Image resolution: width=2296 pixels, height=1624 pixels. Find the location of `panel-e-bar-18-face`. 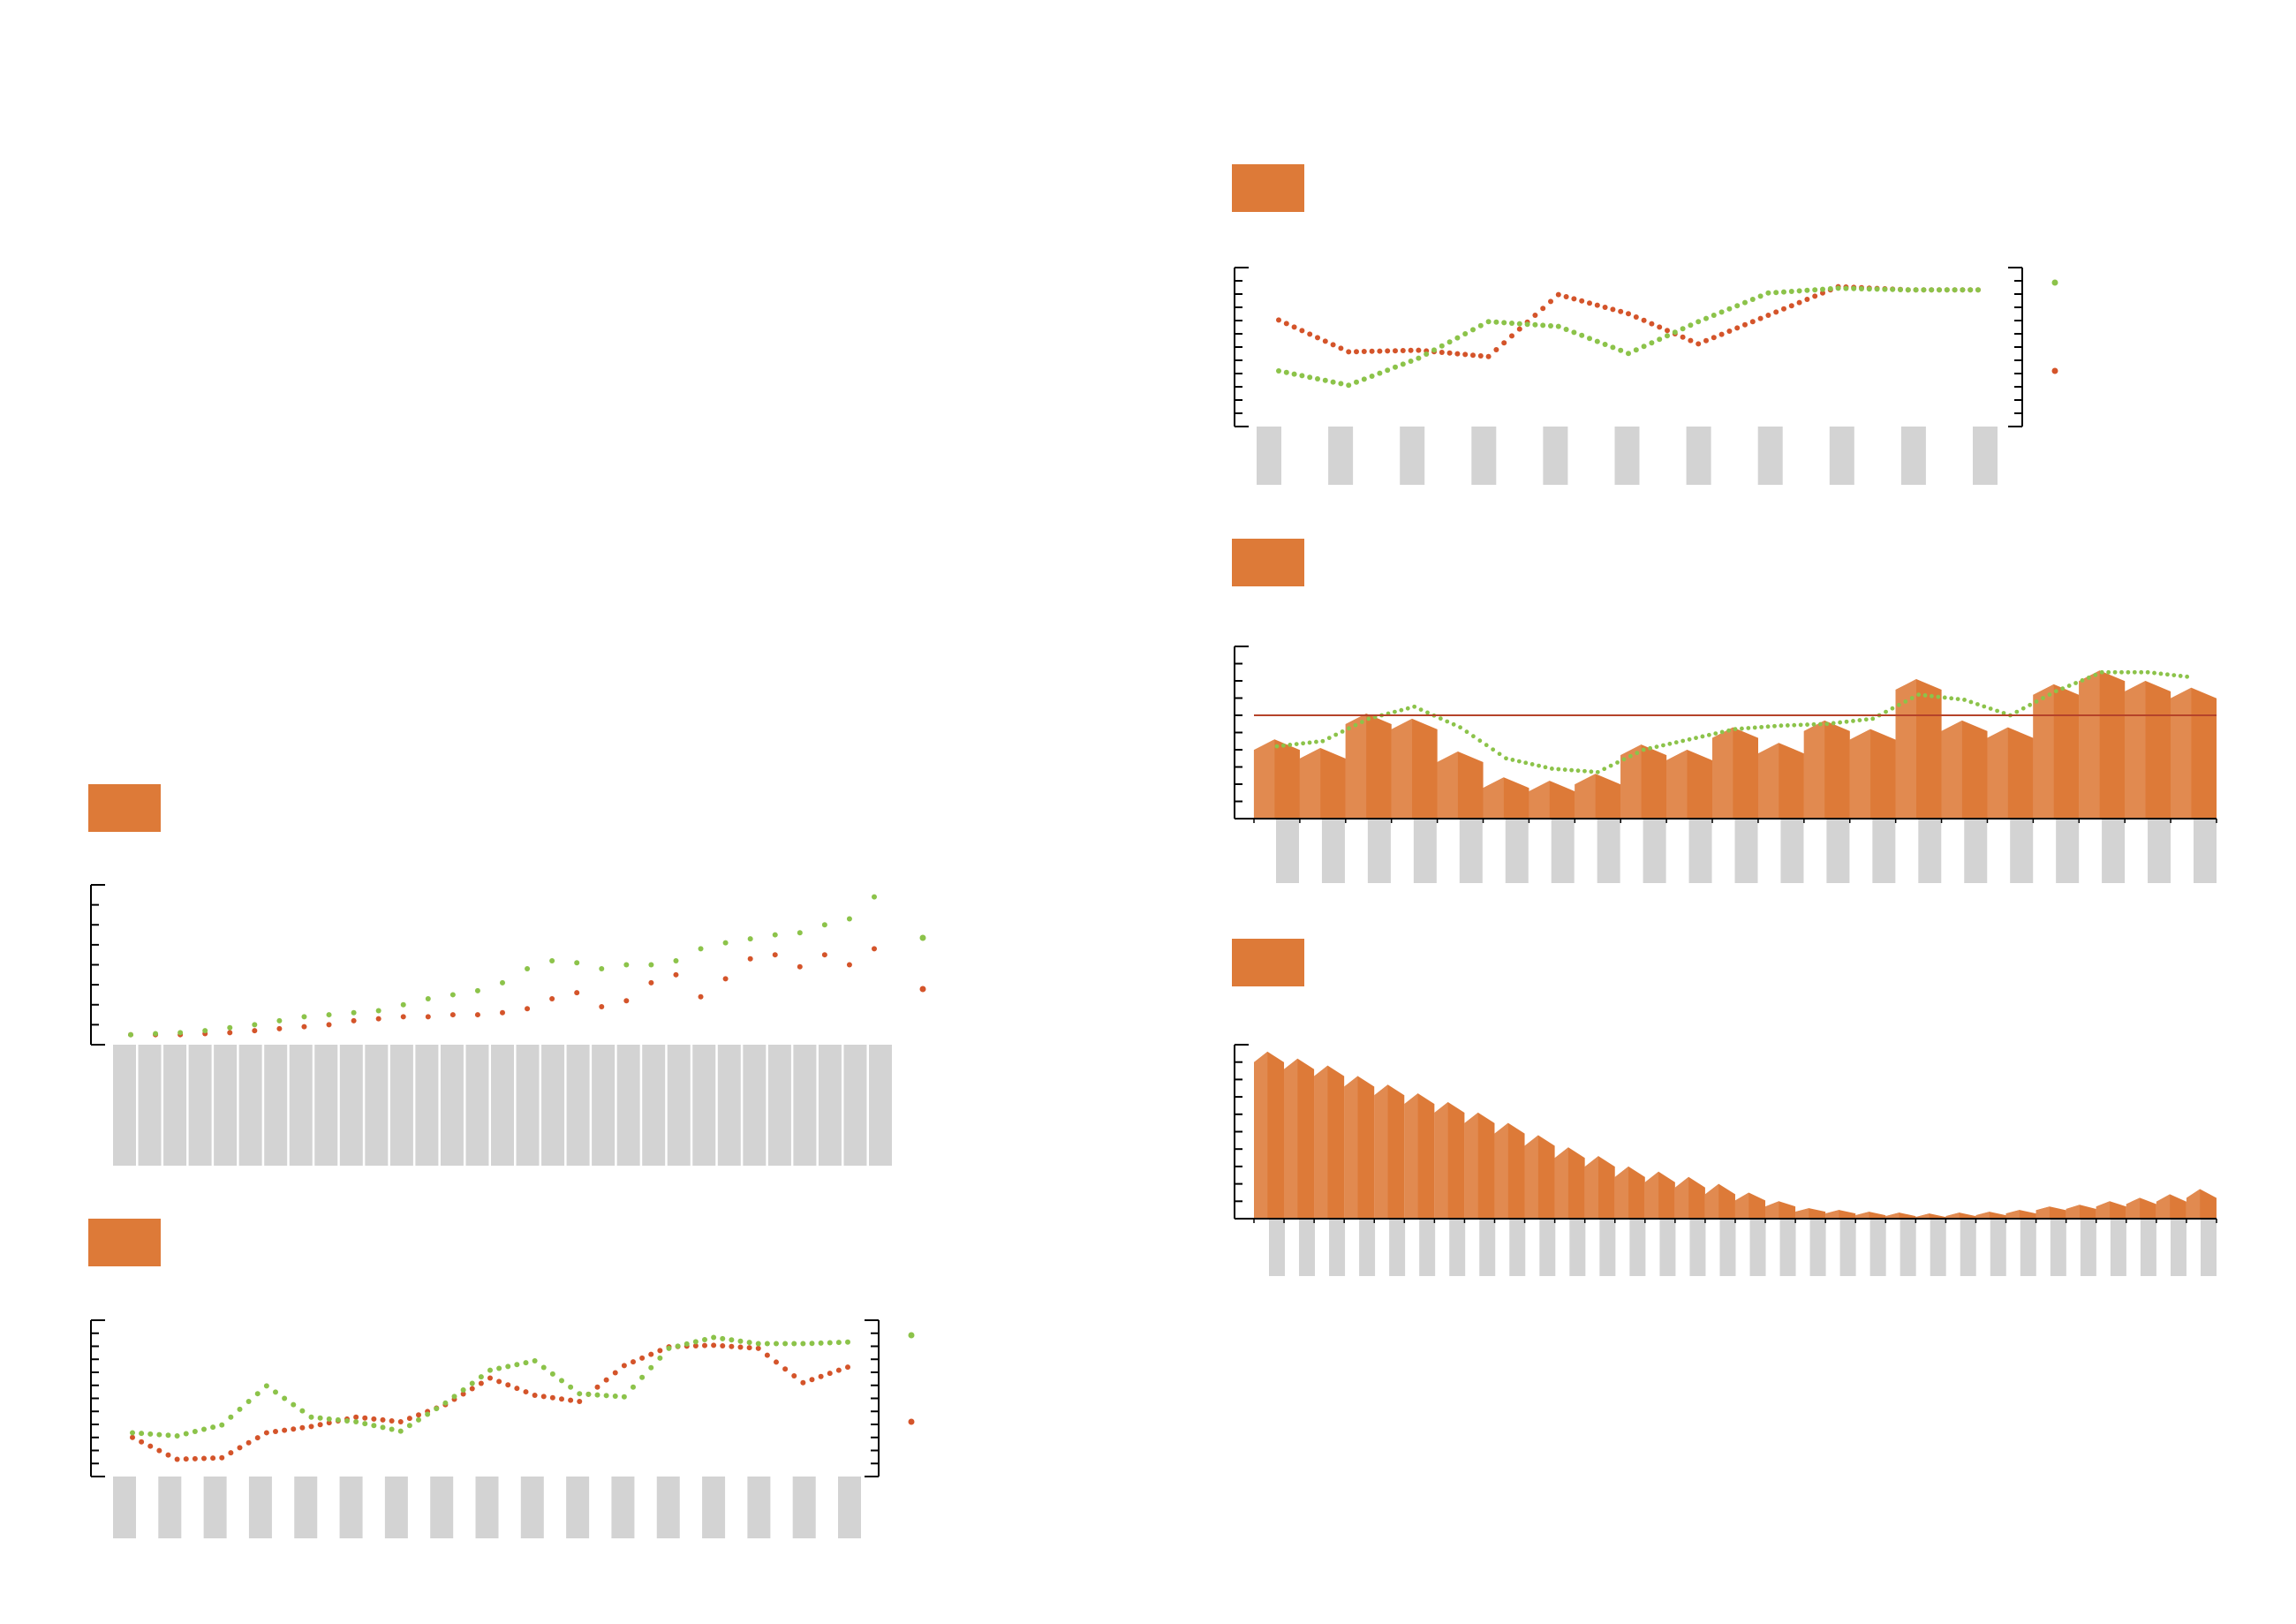

panel-e-bar-18-face is located at coordinates (1772, 1210).